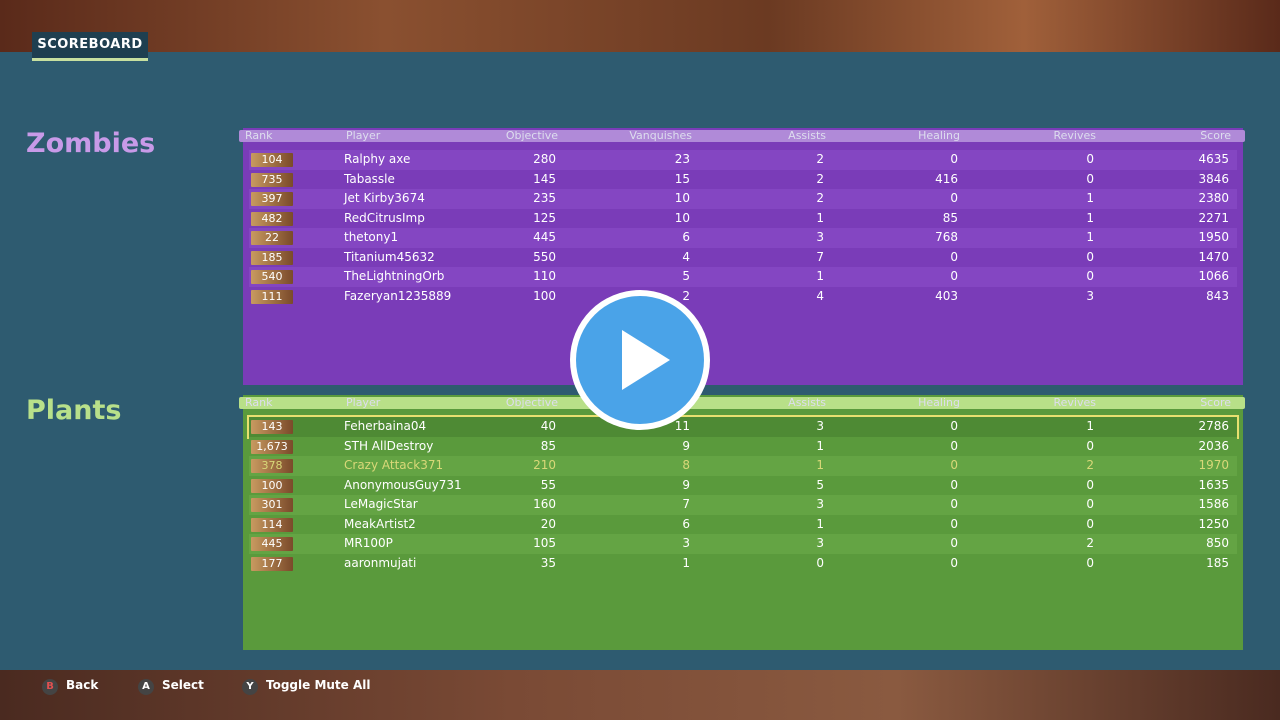  What do you see at coordinates (369, 178) in the screenshot?
I see `player-name: Tabassle` at bounding box center [369, 178].